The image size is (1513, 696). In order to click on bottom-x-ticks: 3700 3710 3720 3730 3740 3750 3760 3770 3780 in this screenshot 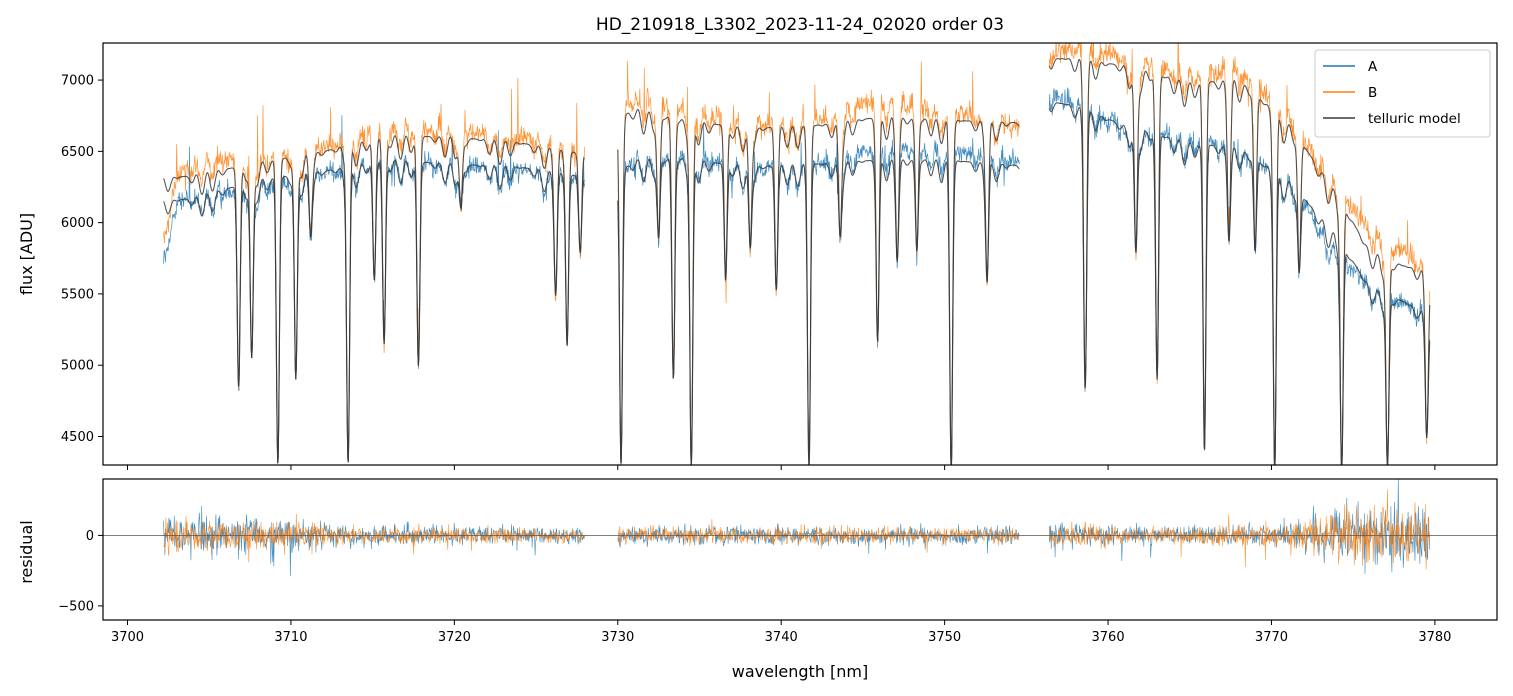, I will do `click(781, 632)`.